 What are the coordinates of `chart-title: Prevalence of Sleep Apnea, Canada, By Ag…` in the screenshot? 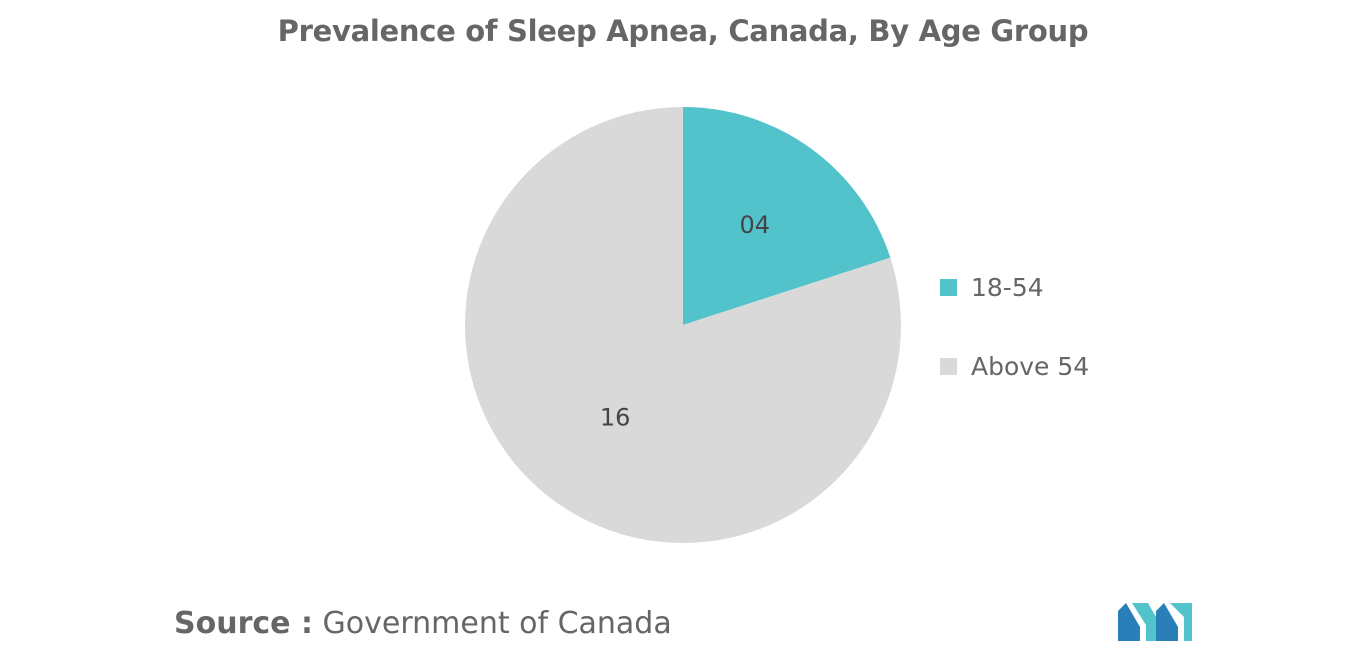 It's located at (683, 31).